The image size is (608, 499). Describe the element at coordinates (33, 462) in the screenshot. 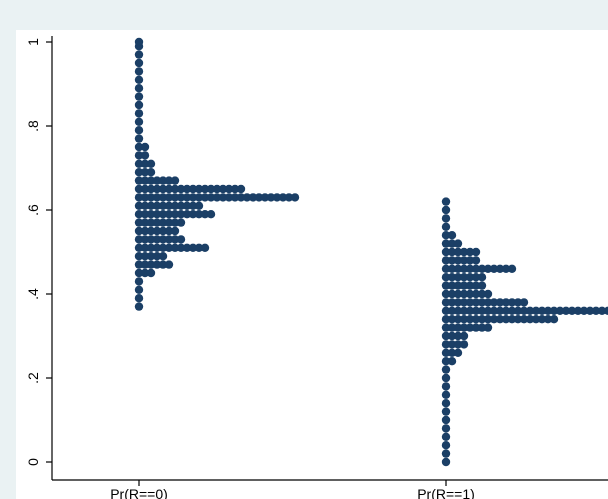

I see `y-tick-label: 0` at that location.